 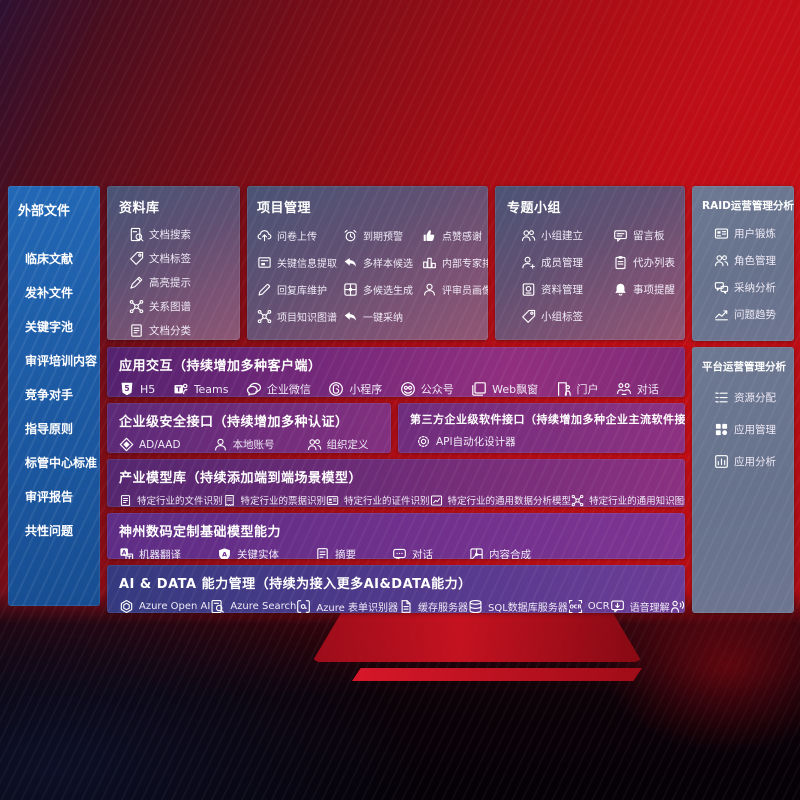 I want to click on tts-icon, so click(x=677, y=606).